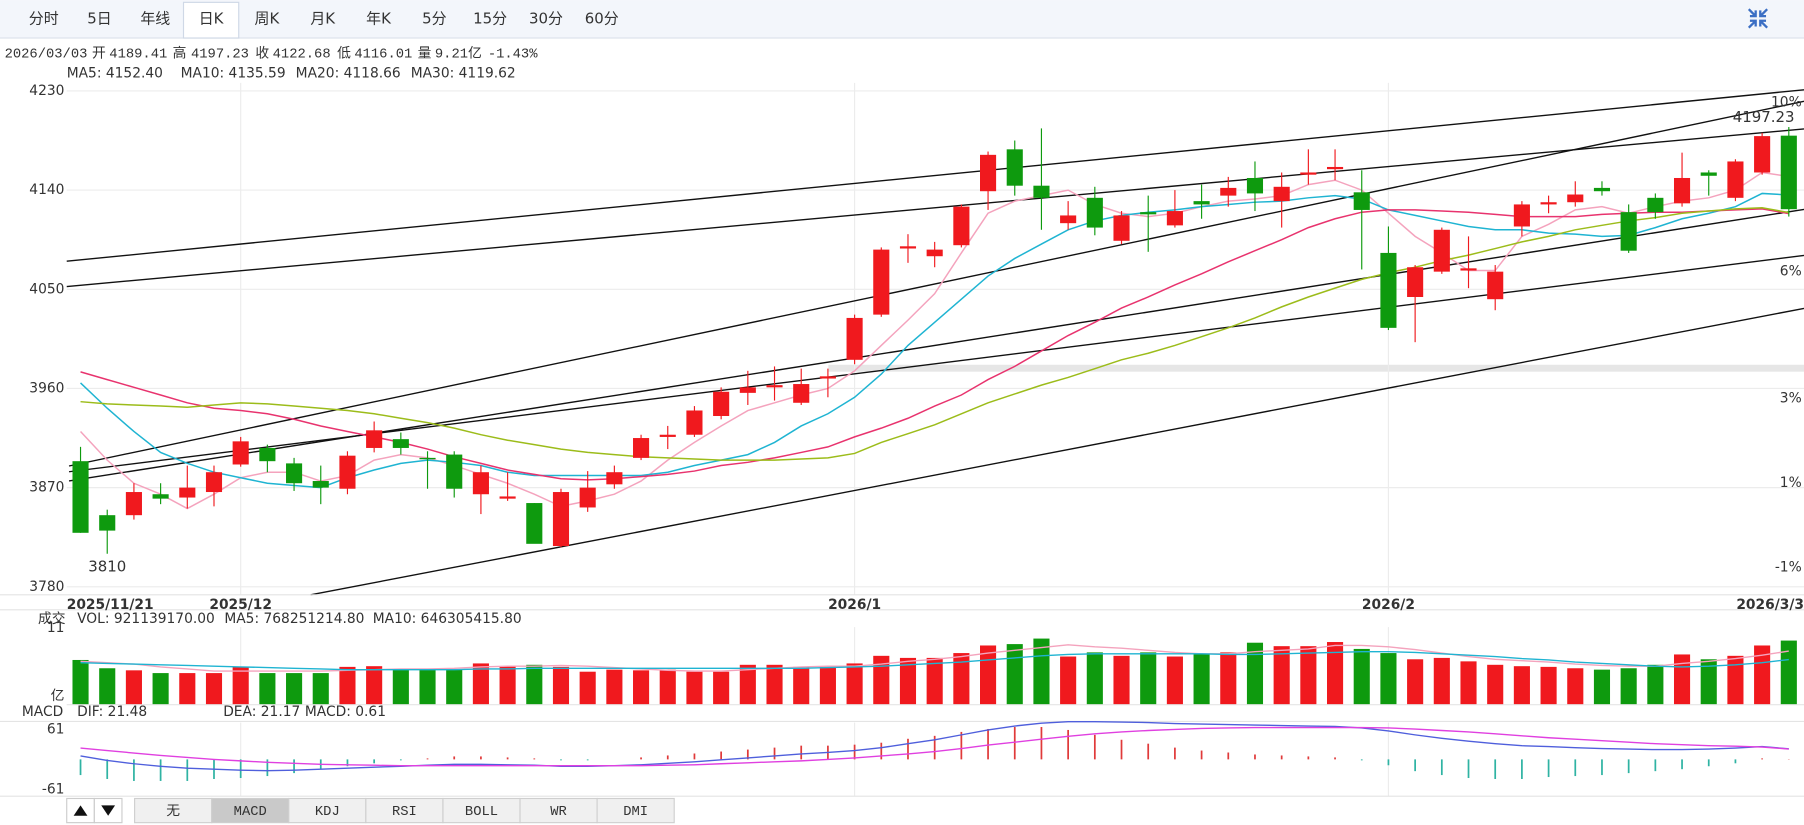  I want to click on quote-item: 4189.41, so click(138, 55).